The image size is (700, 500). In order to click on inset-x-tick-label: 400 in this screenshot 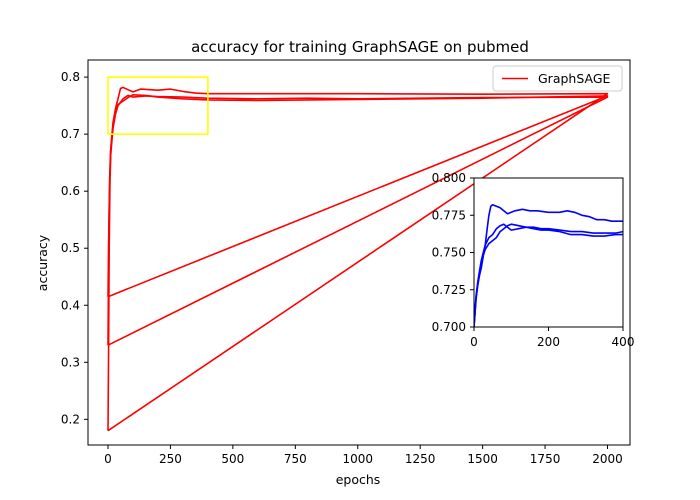, I will do `click(623, 342)`.